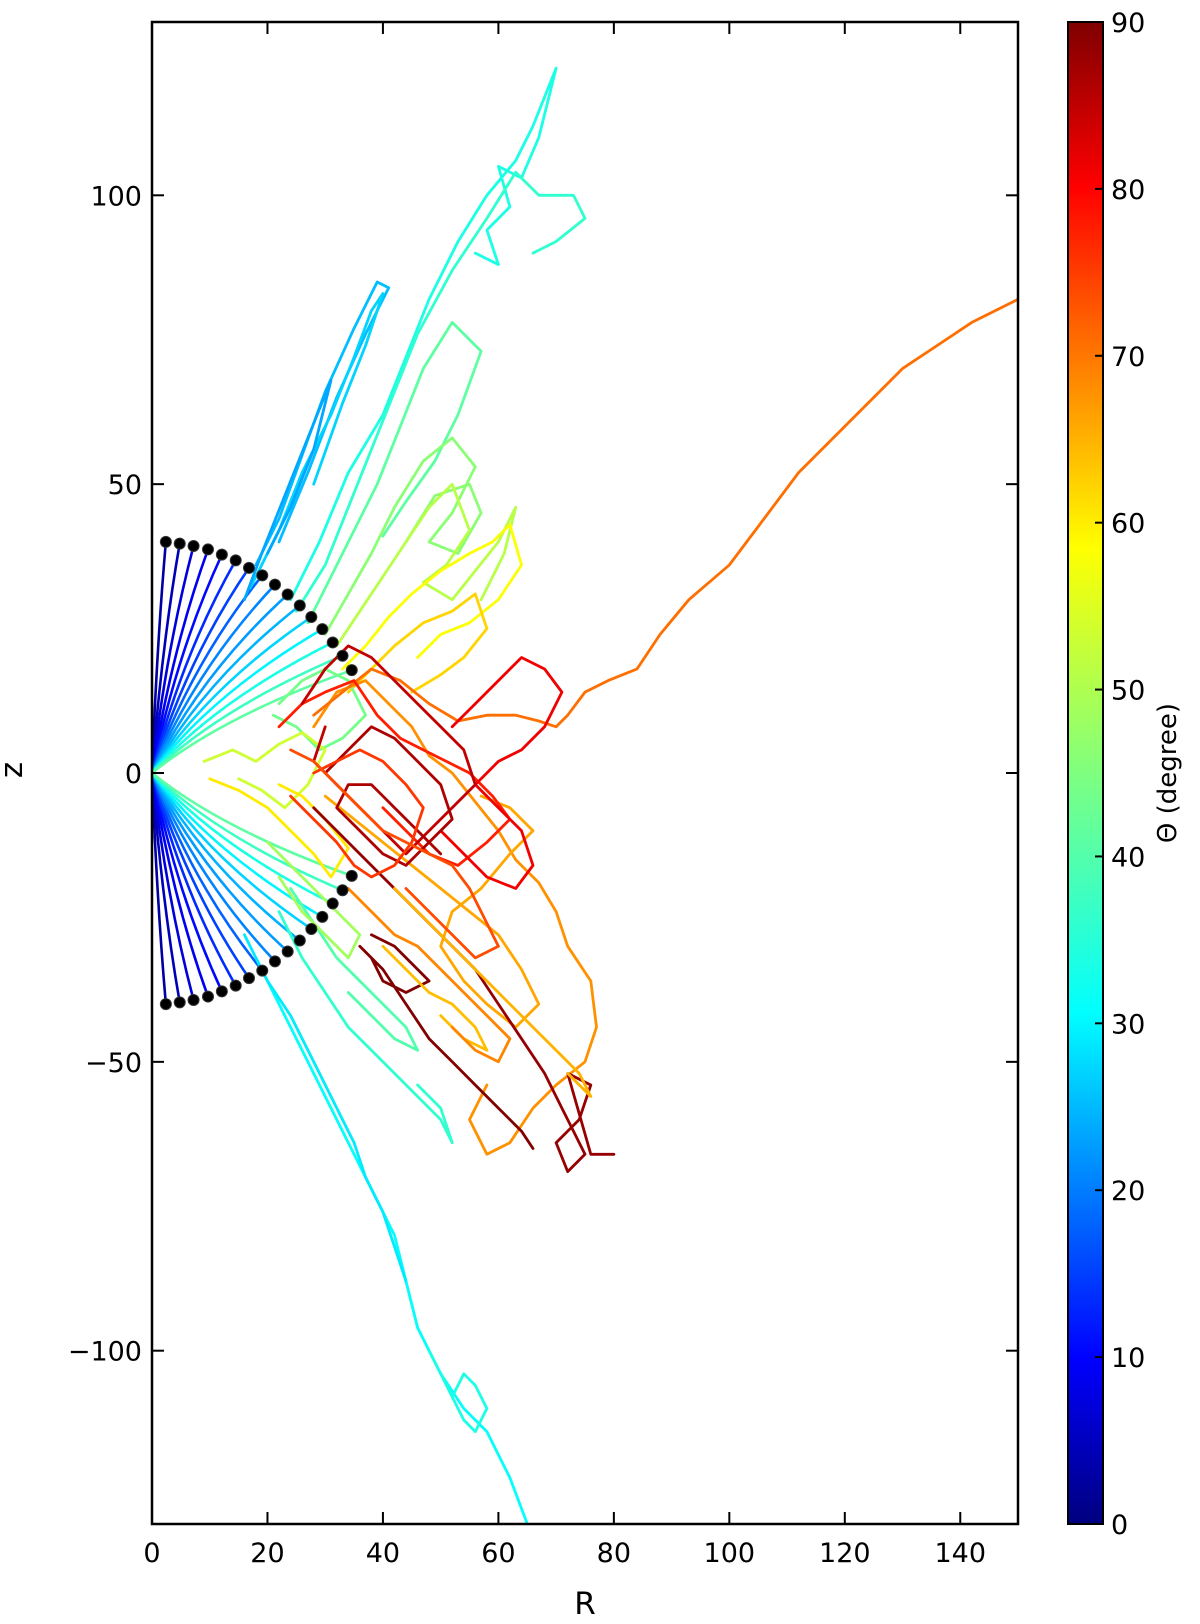  Describe the element at coordinates (1119, 1525) in the screenshot. I see `colorbar-tick-label-0: 0` at that location.